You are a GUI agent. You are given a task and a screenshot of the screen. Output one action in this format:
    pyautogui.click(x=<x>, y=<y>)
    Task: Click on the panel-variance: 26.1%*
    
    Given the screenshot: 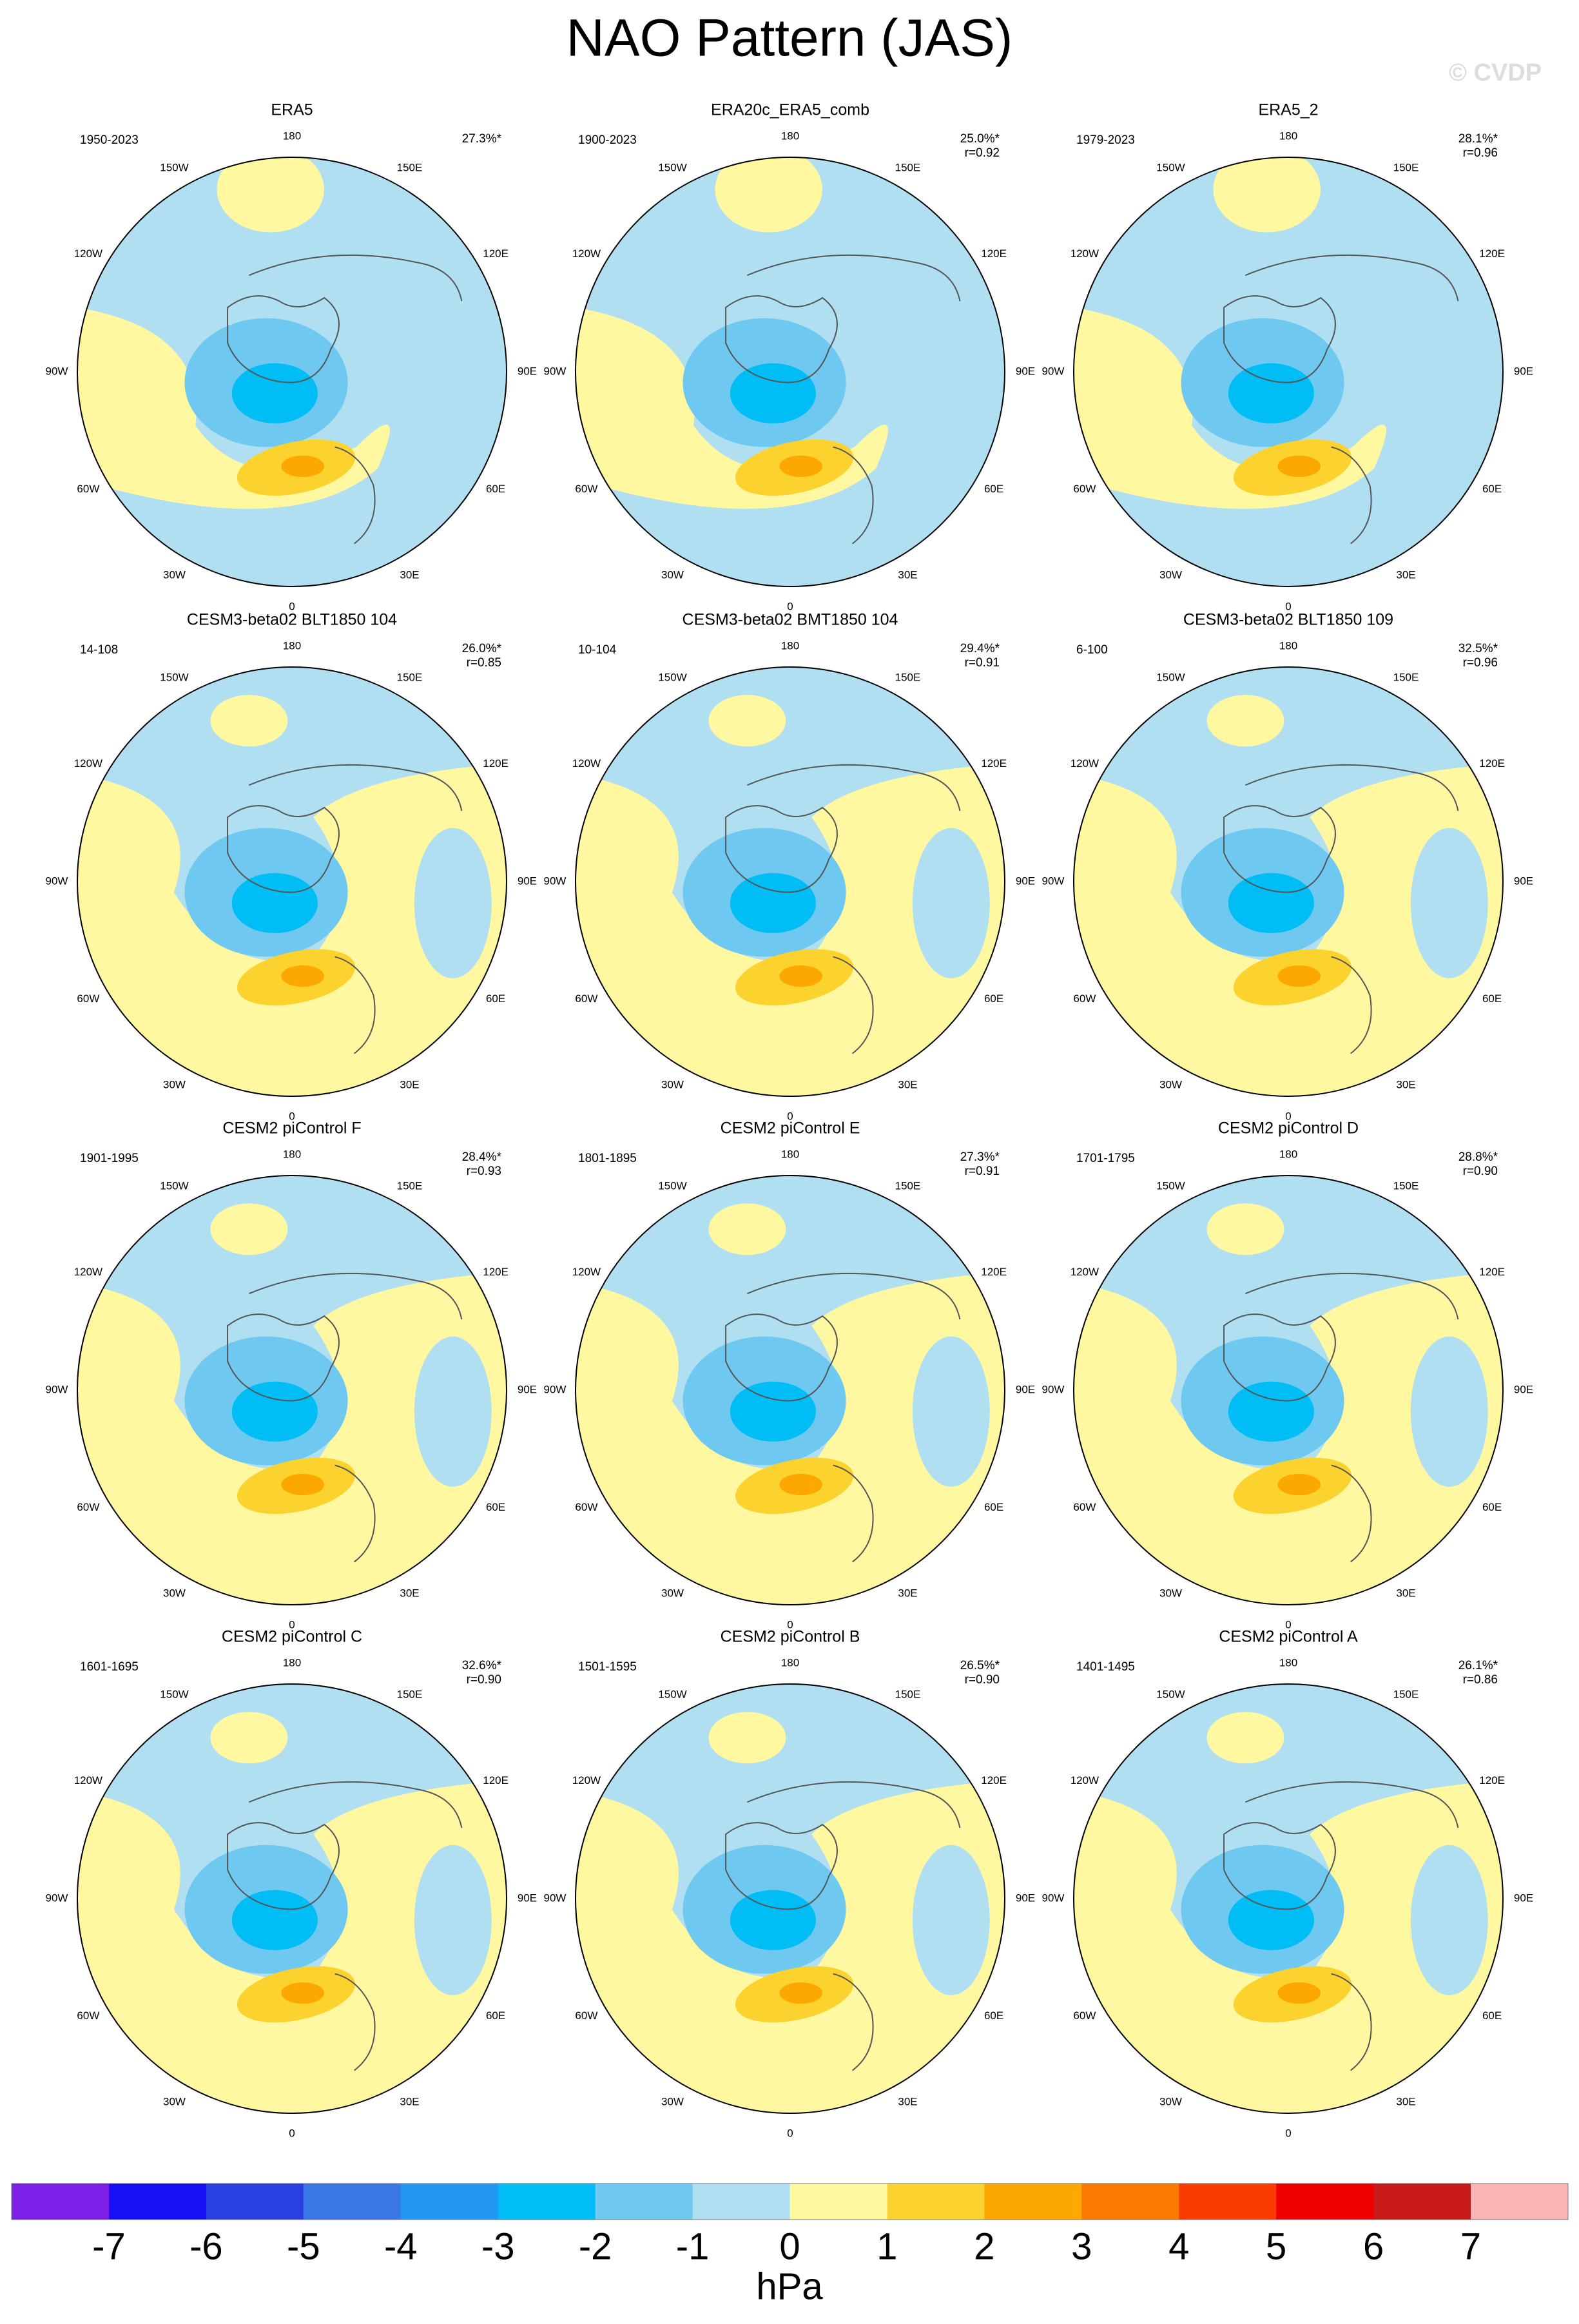 What is the action you would take?
    pyautogui.click(x=1478, y=1665)
    